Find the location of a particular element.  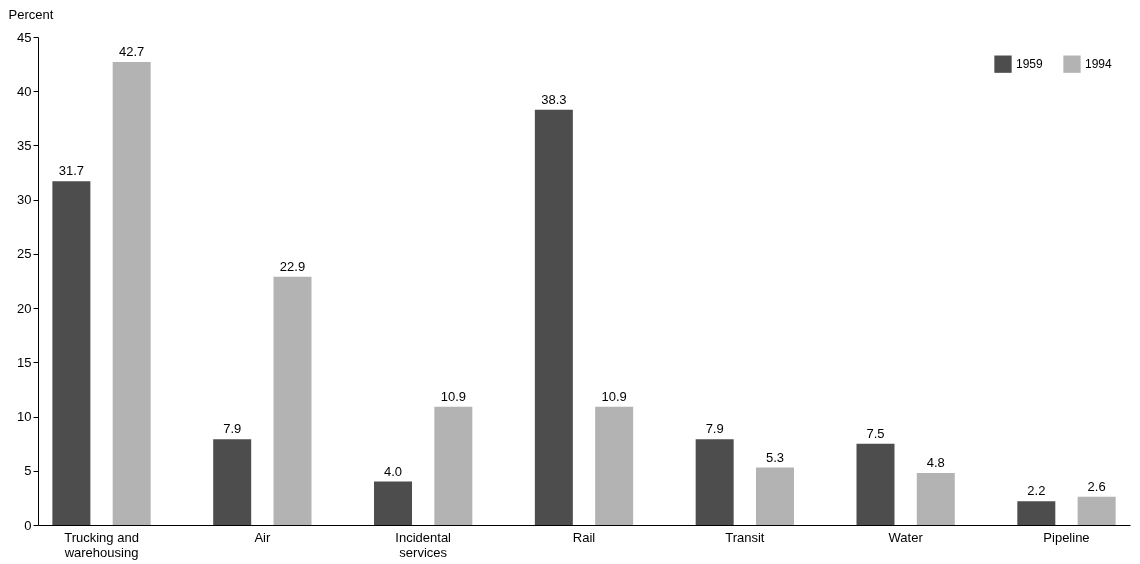

legend-label: 1994 is located at coordinates (1099, 64).